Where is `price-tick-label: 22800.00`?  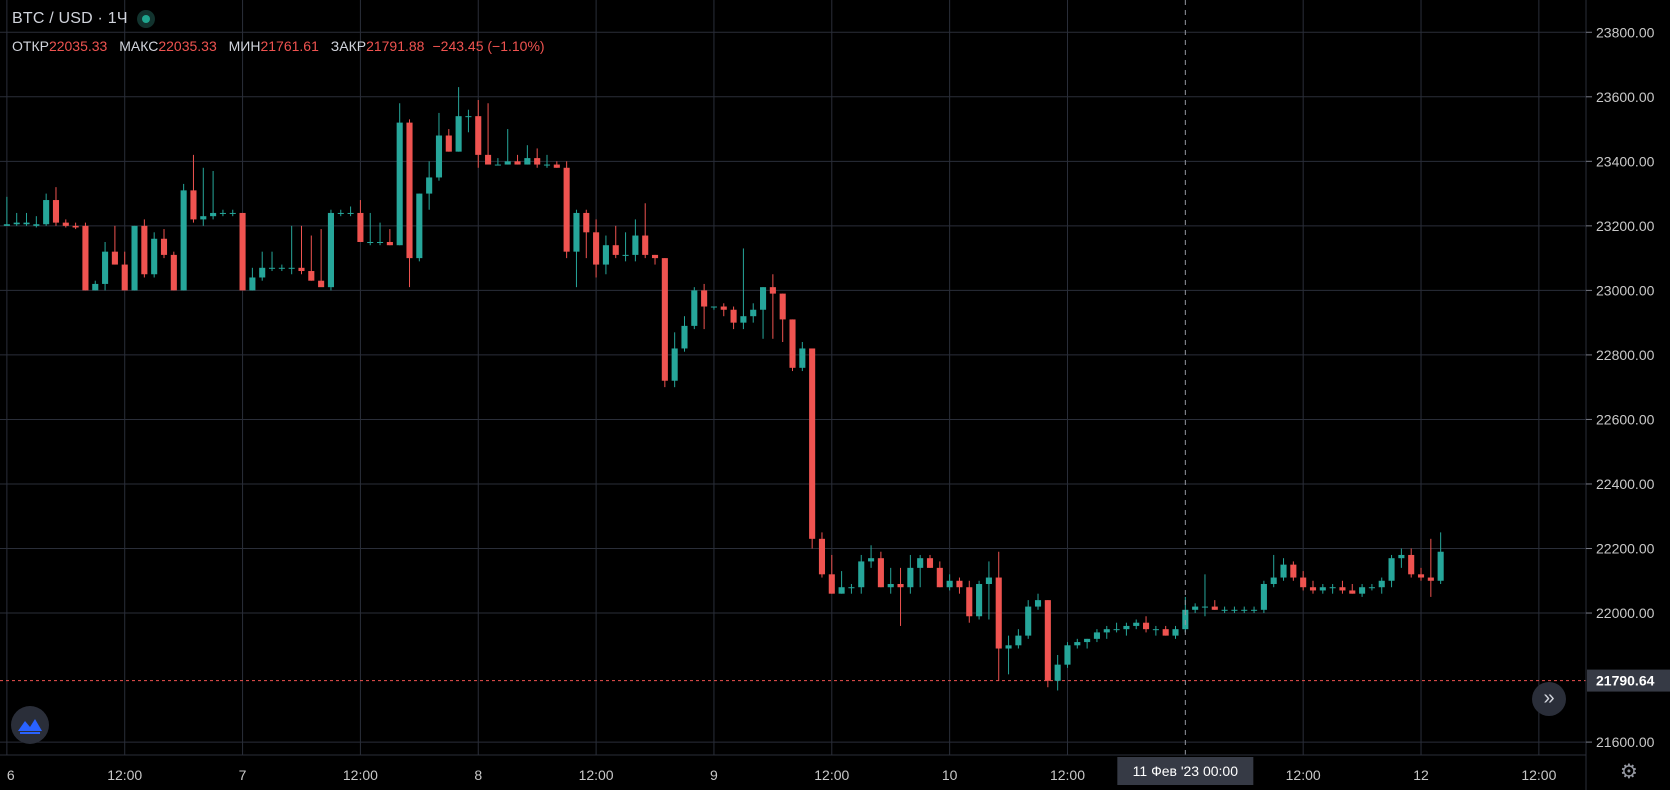
price-tick-label: 22800.00 is located at coordinates (1625, 355).